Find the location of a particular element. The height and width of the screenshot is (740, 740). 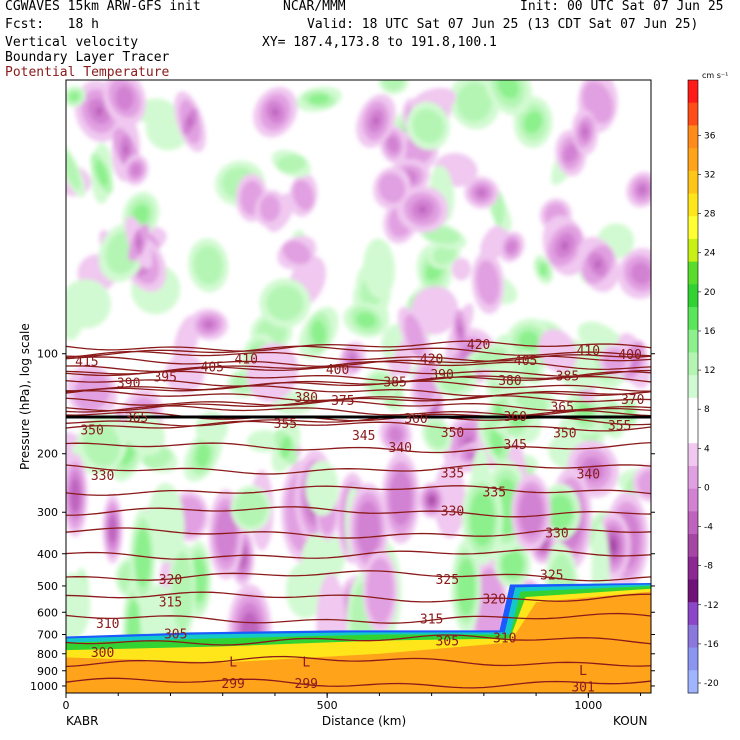

y-tick-label: 500 is located at coordinates (47, 586).